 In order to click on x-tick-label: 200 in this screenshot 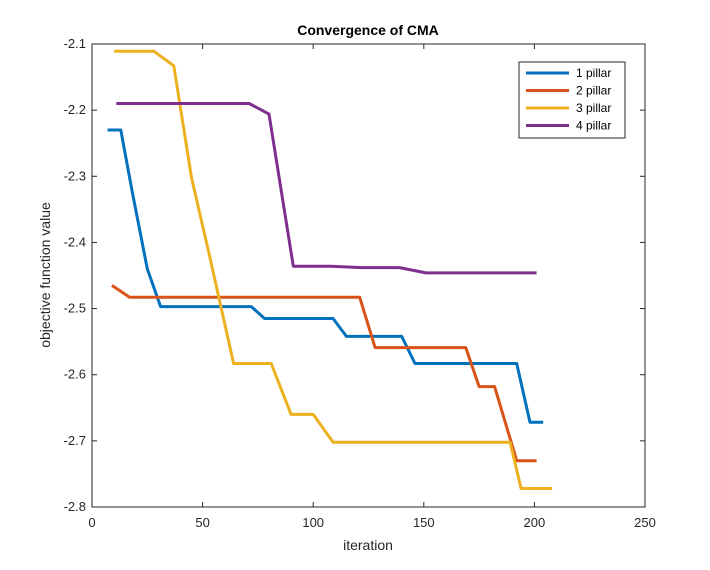, I will do `click(535, 522)`.